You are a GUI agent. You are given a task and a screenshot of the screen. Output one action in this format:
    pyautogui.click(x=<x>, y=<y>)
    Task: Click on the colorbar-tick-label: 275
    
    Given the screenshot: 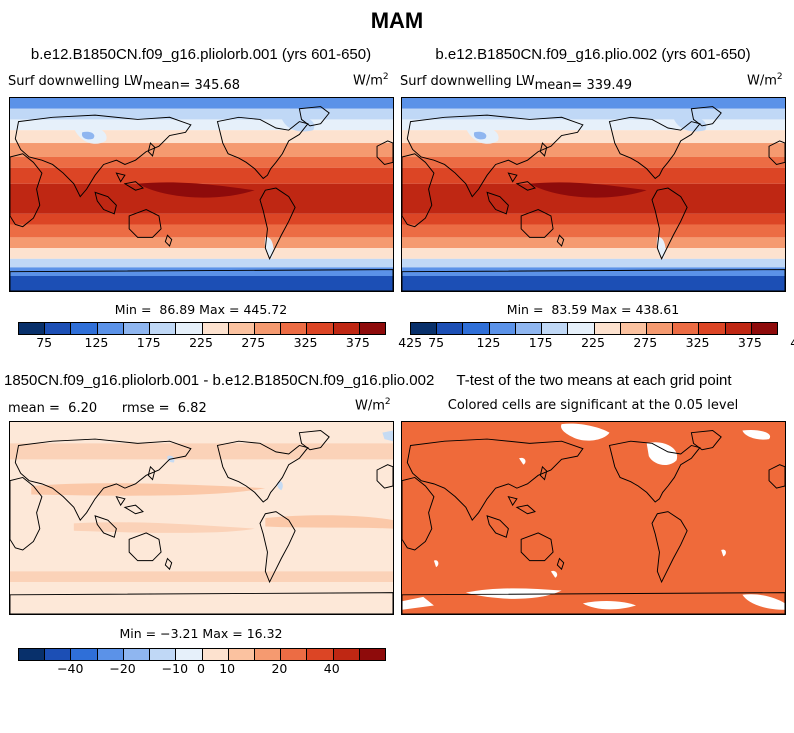 What is the action you would take?
    pyautogui.click(x=645, y=342)
    